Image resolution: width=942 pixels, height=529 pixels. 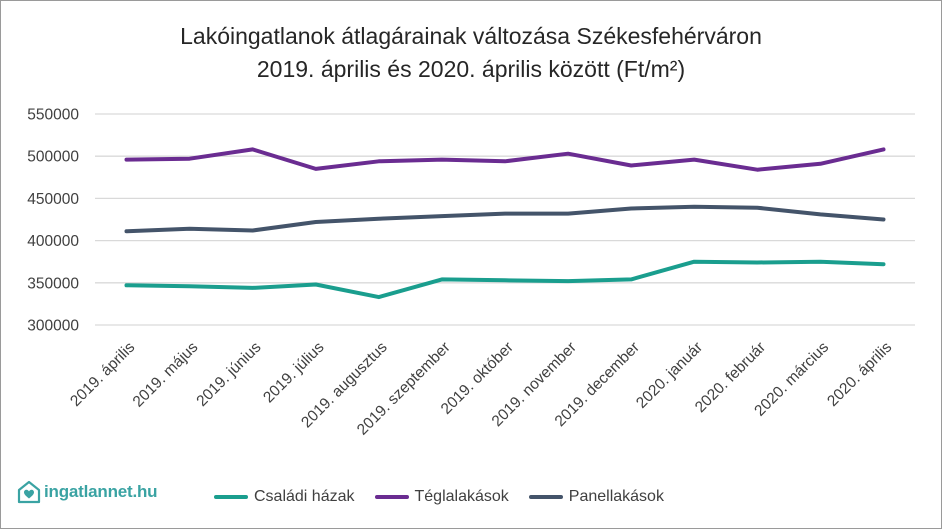 What do you see at coordinates (231, 497) in the screenshot?
I see `legend-swatch-csaladi-hazak` at bounding box center [231, 497].